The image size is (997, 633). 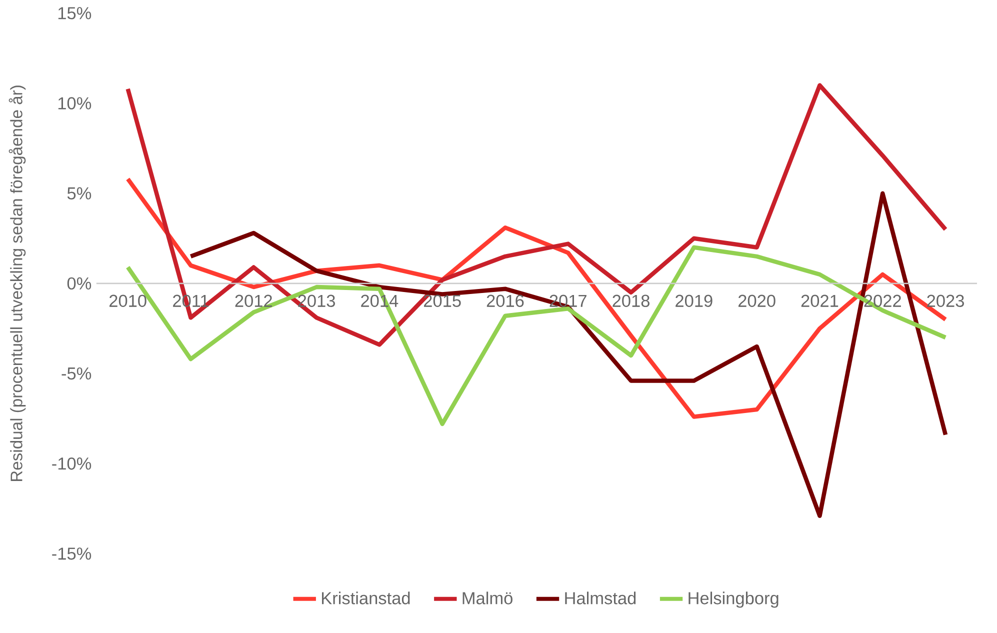 I want to click on y-tick-label: -10%, so click(x=72, y=463).